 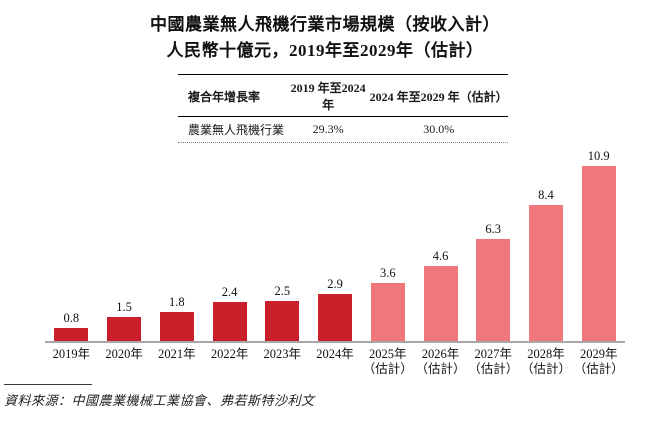 What do you see at coordinates (387, 245) in the screenshot?
I see `bar-group: 3.6` at bounding box center [387, 245].